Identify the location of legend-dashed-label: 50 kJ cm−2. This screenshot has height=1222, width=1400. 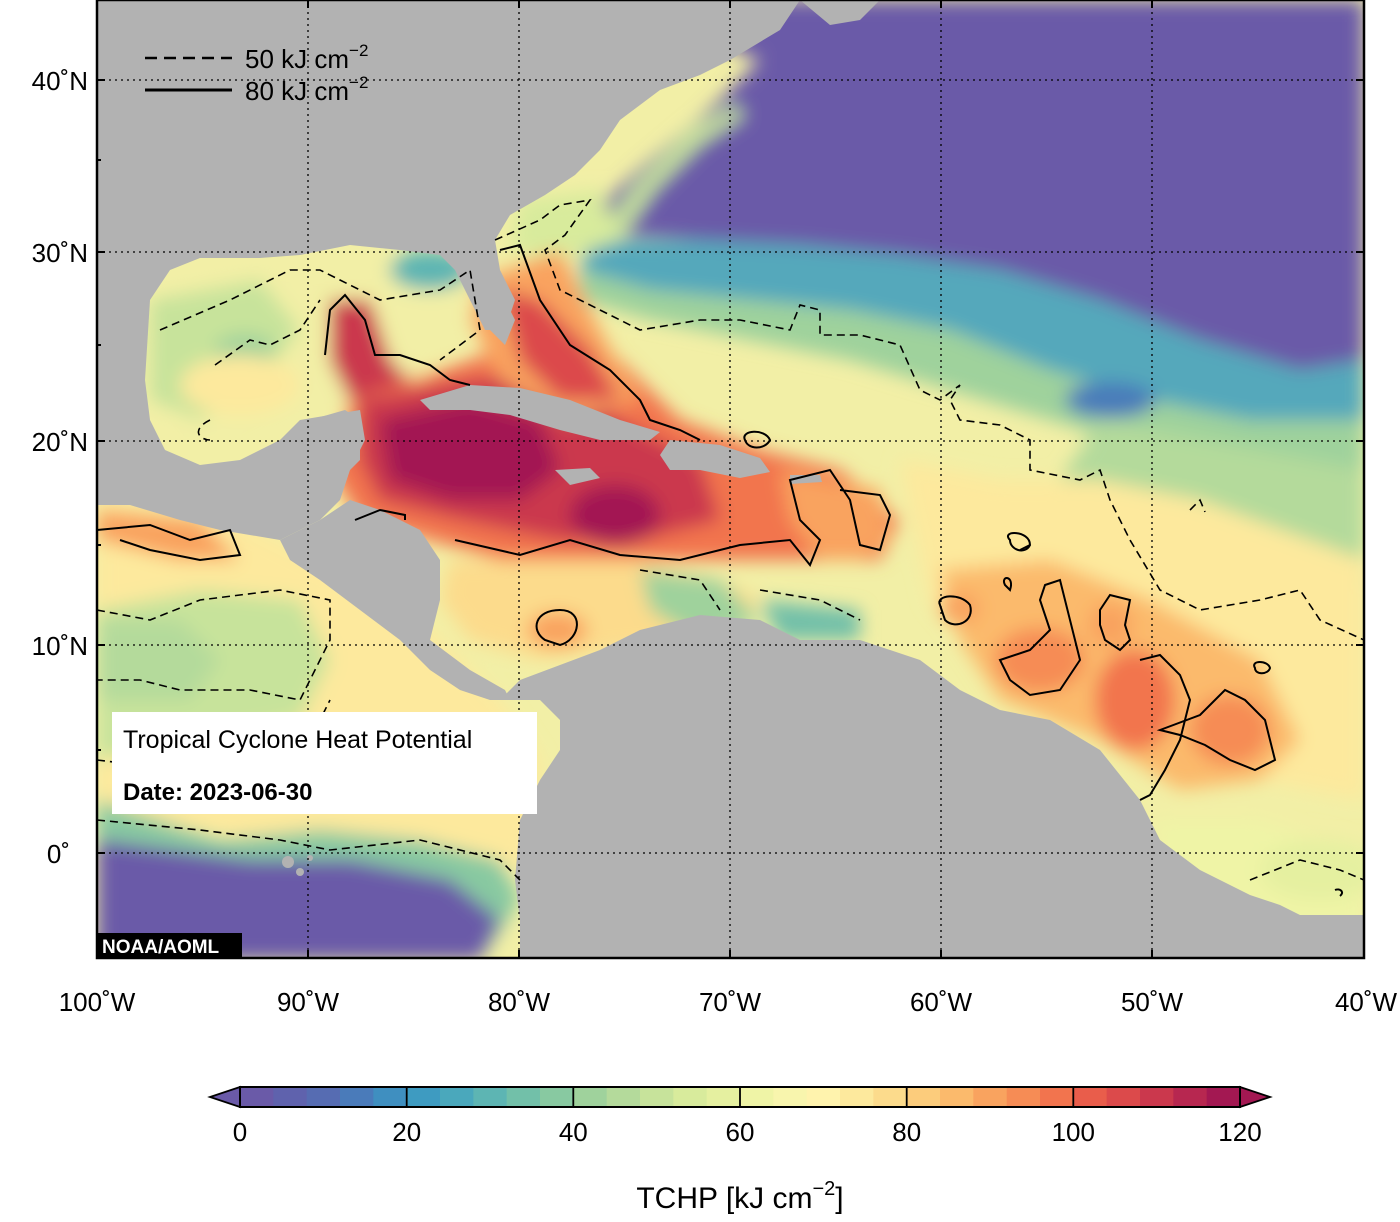
(306, 57).